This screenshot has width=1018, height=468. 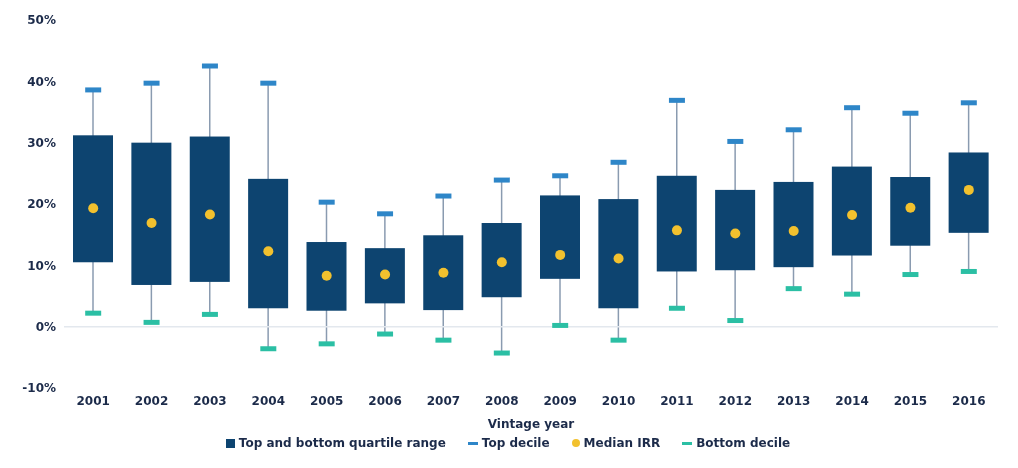 I want to click on x-tick-label: 2011, so click(x=677, y=400).